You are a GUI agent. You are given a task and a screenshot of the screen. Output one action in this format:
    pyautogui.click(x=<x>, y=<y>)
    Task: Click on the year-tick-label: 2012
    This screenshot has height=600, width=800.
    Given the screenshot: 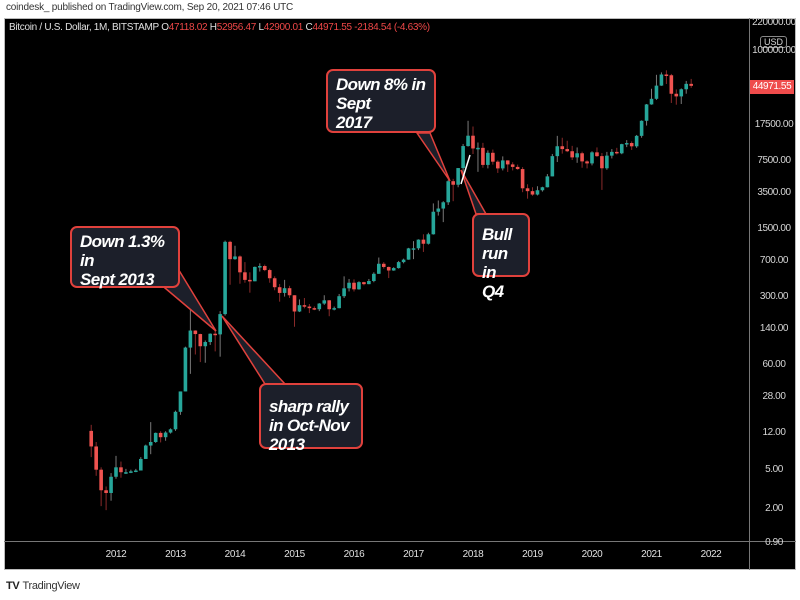 What is the action you would take?
    pyautogui.click(x=116, y=554)
    